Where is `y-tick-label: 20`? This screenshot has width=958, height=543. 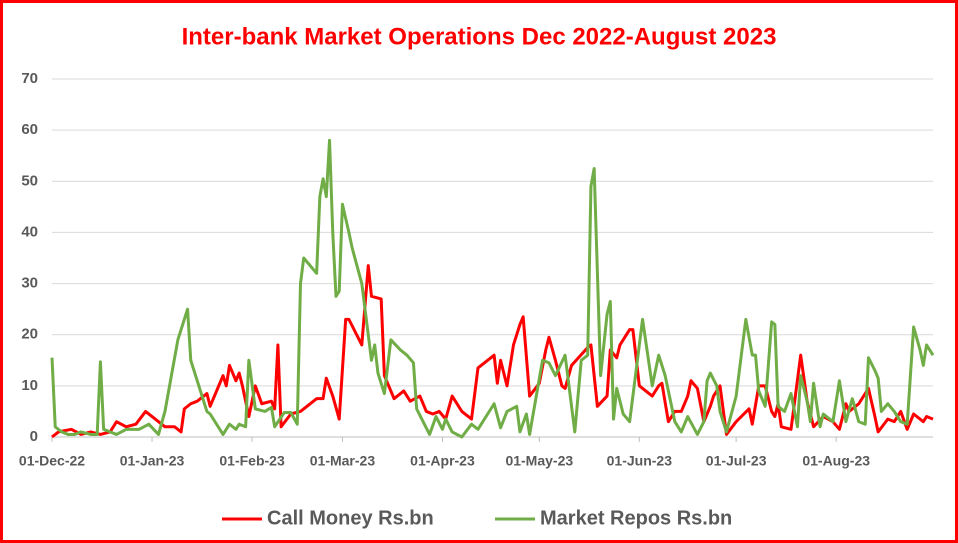
y-tick-label: 20 is located at coordinates (29, 334).